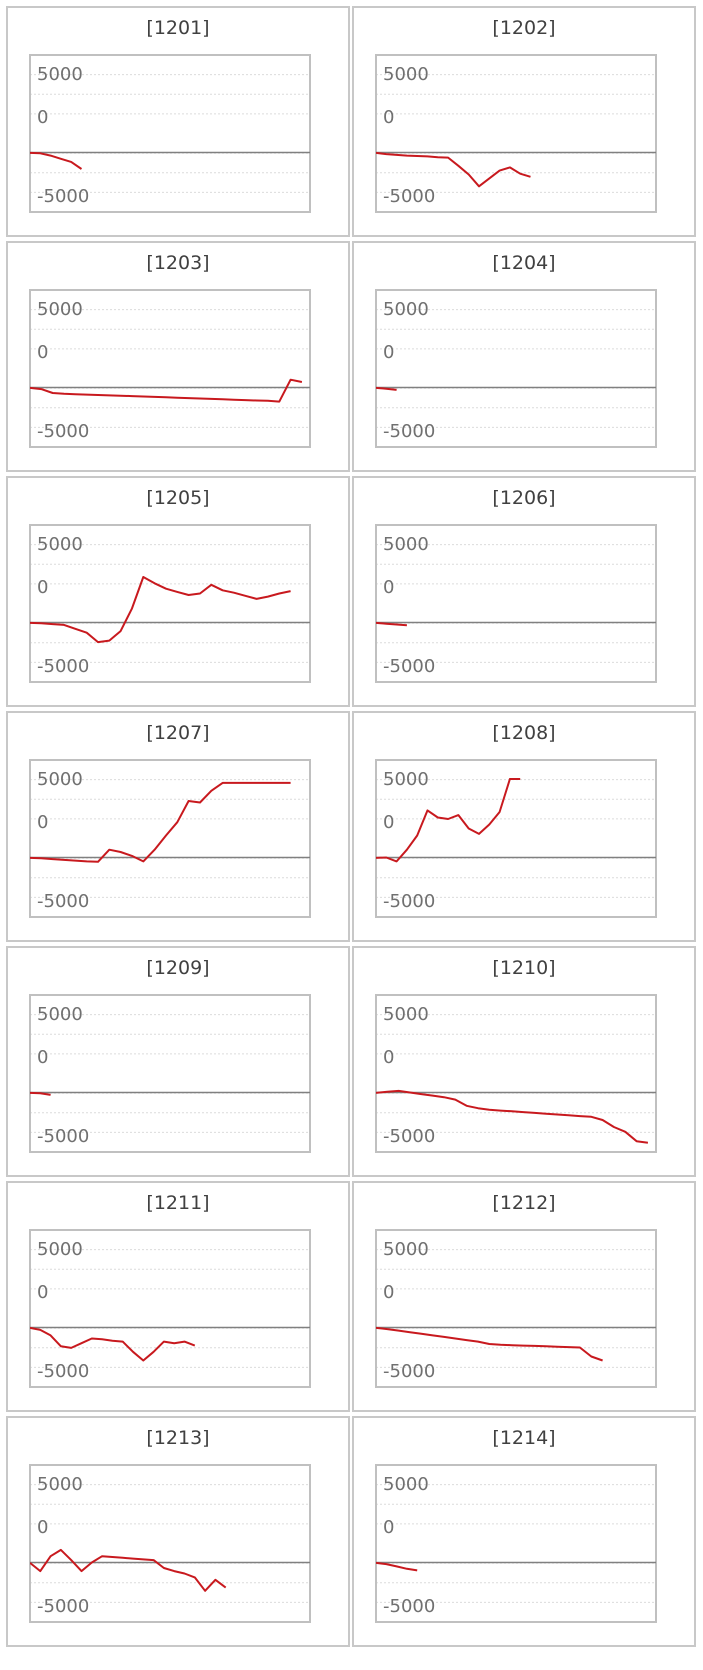 This screenshot has height=1670, width=703. Describe the element at coordinates (523, 1203) in the screenshot. I see `chart-title: [1212]` at that location.